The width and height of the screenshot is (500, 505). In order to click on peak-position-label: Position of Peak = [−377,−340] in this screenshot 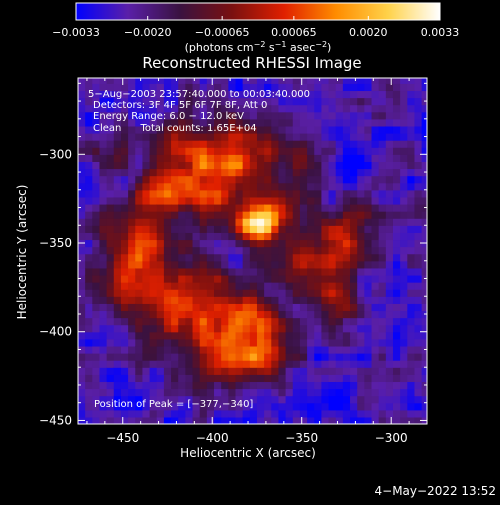, I will do `click(173, 404)`.